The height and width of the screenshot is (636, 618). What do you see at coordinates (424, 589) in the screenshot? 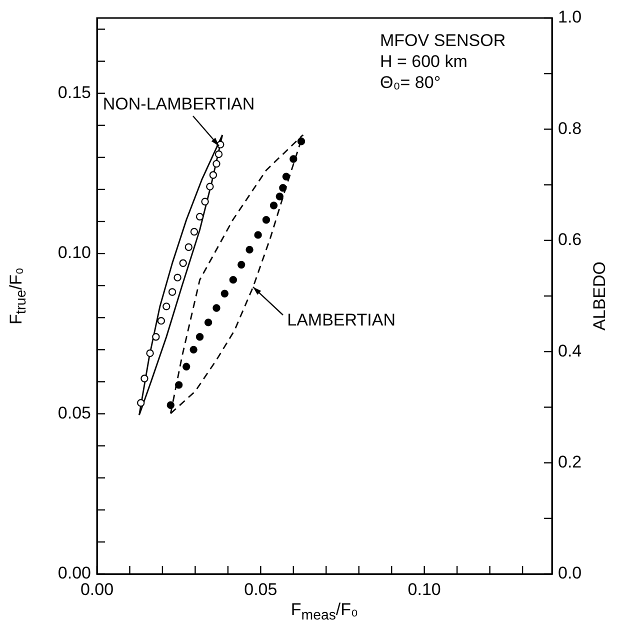
I see `x-tick-label: 0.10` at bounding box center [424, 589].